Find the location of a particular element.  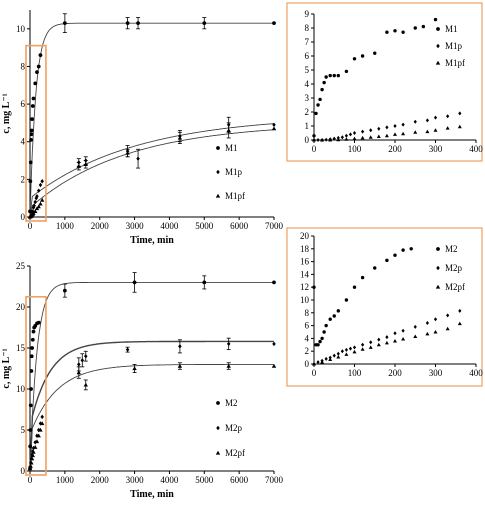

legend-label-m1pf: M1pf is located at coordinates (235, 196).